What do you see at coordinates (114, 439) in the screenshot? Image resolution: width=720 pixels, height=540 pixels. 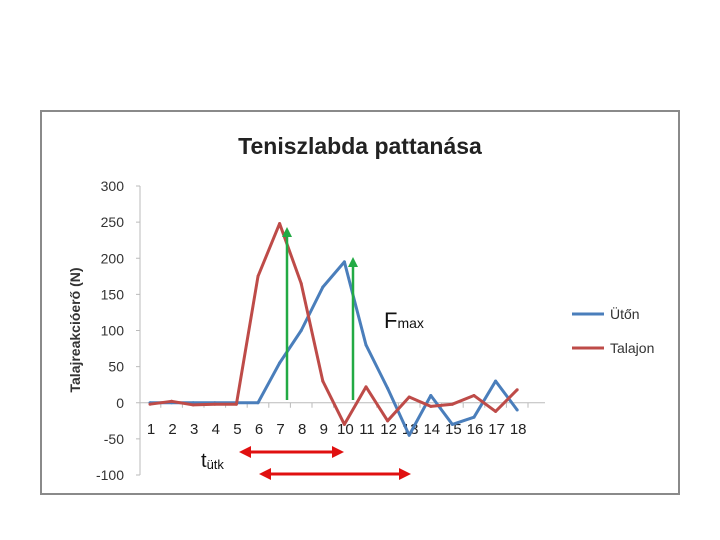 I see `y-tick-label: -50` at bounding box center [114, 439].